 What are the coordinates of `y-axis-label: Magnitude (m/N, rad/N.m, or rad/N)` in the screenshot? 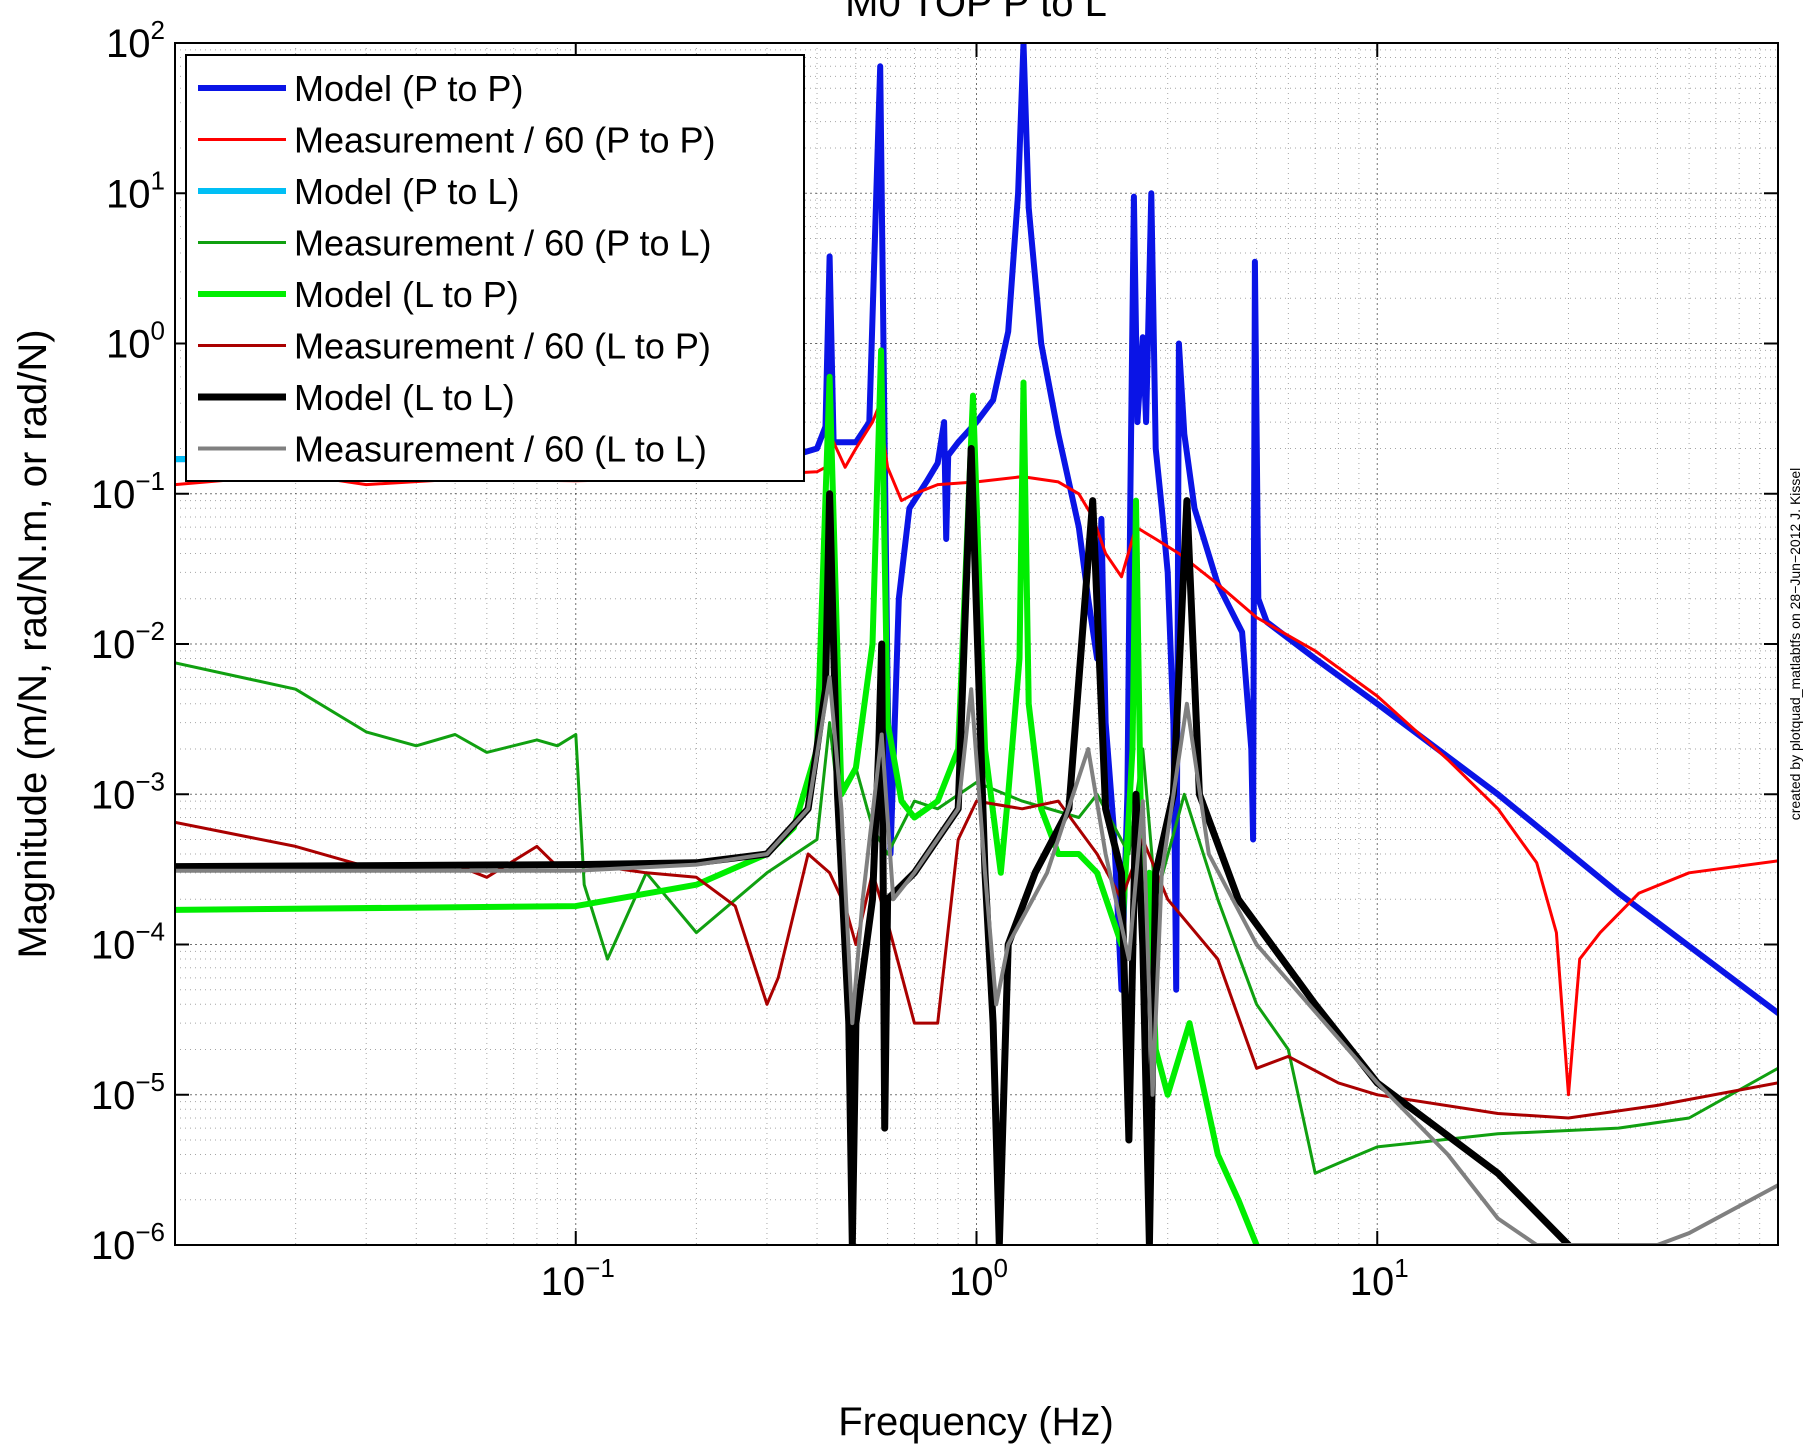 It's located at (33, 643).